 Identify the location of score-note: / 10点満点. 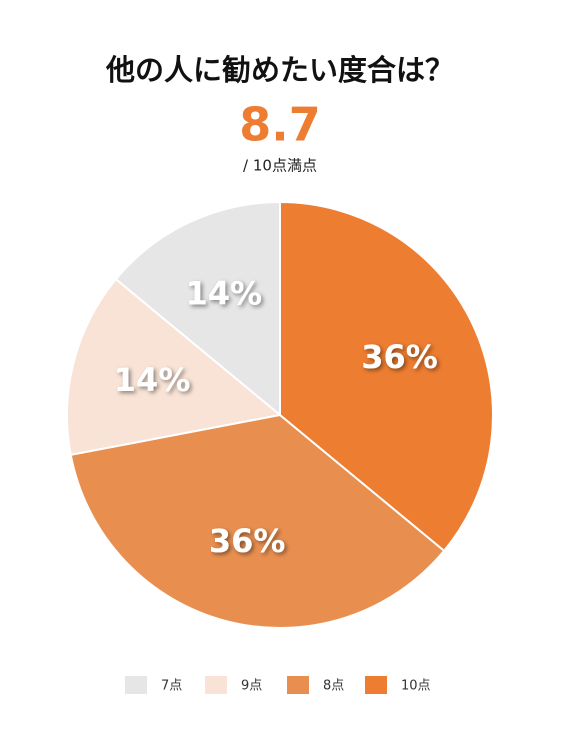
(280, 166).